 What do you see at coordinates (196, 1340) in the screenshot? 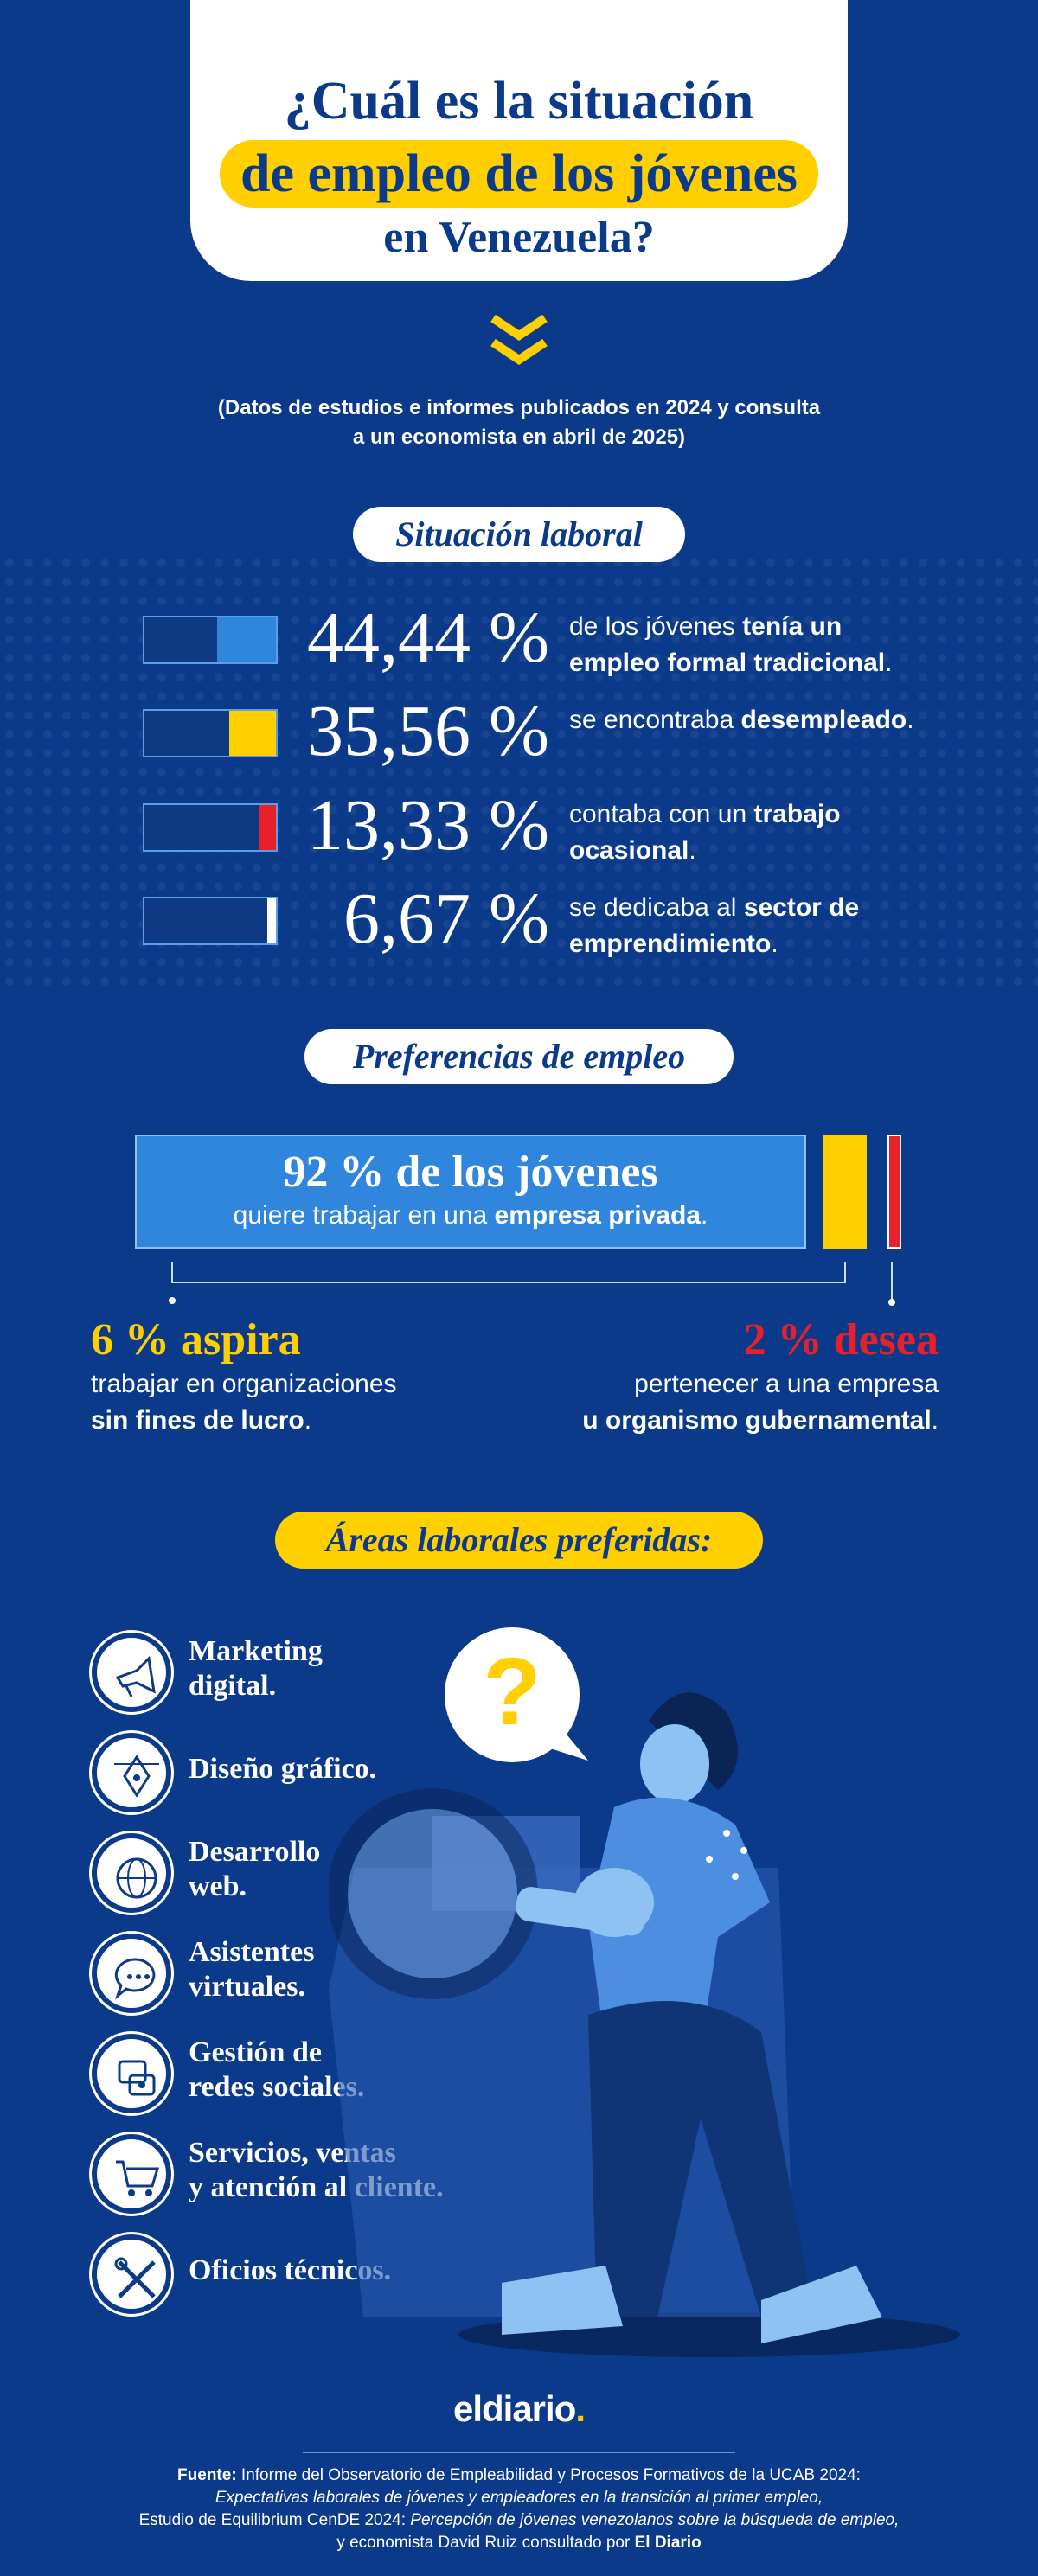
I see `nonprofit-percentage: 6 % aspira` at bounding box center [196, 1340].